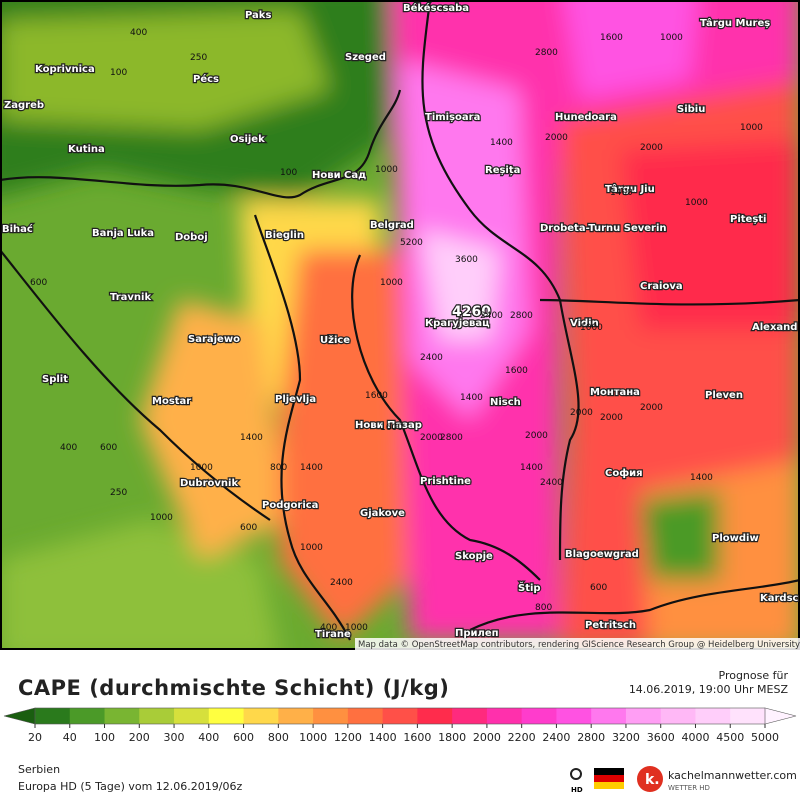 This screenshot has width=800, height=800. I want to click on city-label: Paks, so click(258, 15).